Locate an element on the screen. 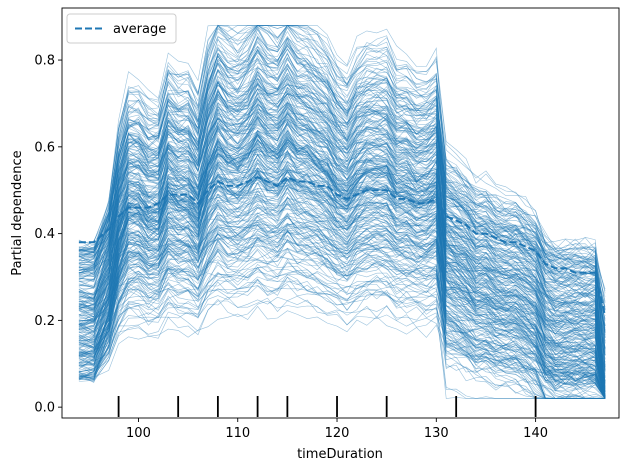  x-tick-label: 140 is located at coordinates (535, 433).